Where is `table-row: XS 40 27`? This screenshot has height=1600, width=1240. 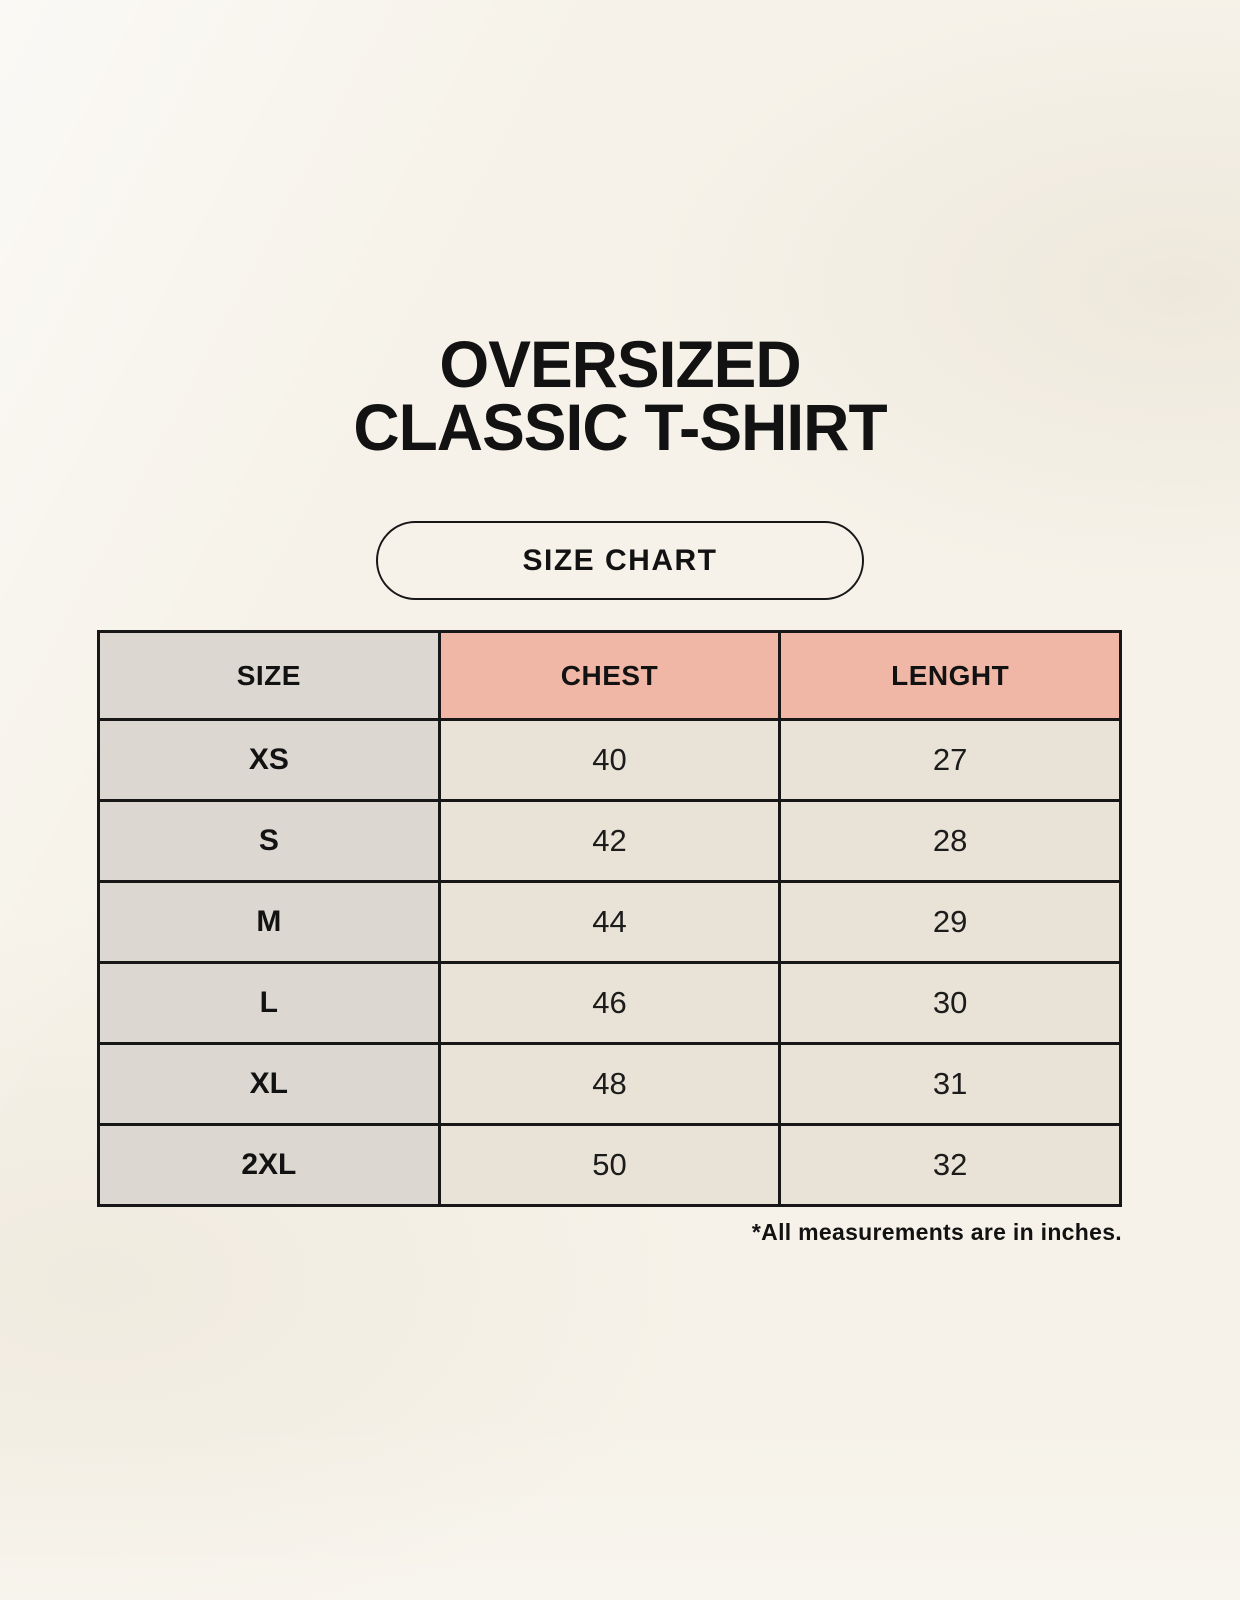 table-row: XS 40 27 is located at coordinates (609, 760).